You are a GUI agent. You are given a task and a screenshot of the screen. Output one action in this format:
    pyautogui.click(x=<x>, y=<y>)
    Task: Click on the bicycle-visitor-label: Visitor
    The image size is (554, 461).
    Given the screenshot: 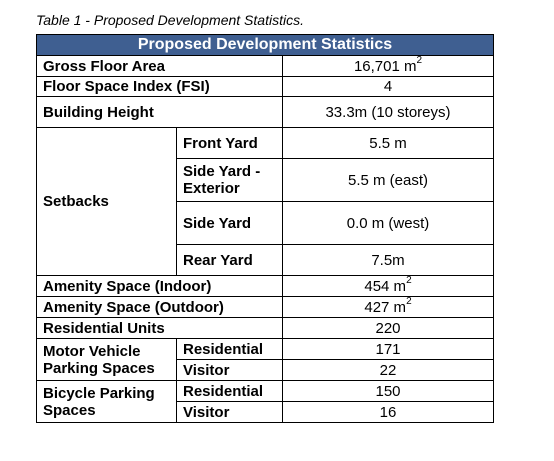 What is the action you would take?
    pyautogui.click(x=229, y=412)
    